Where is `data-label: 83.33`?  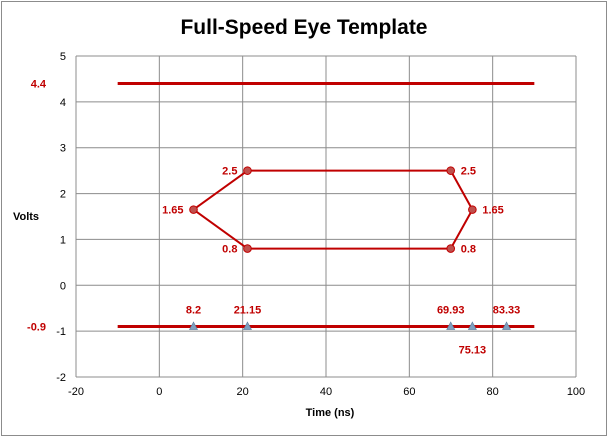 data-label: 83.33 is located at coordinates (507, 311).